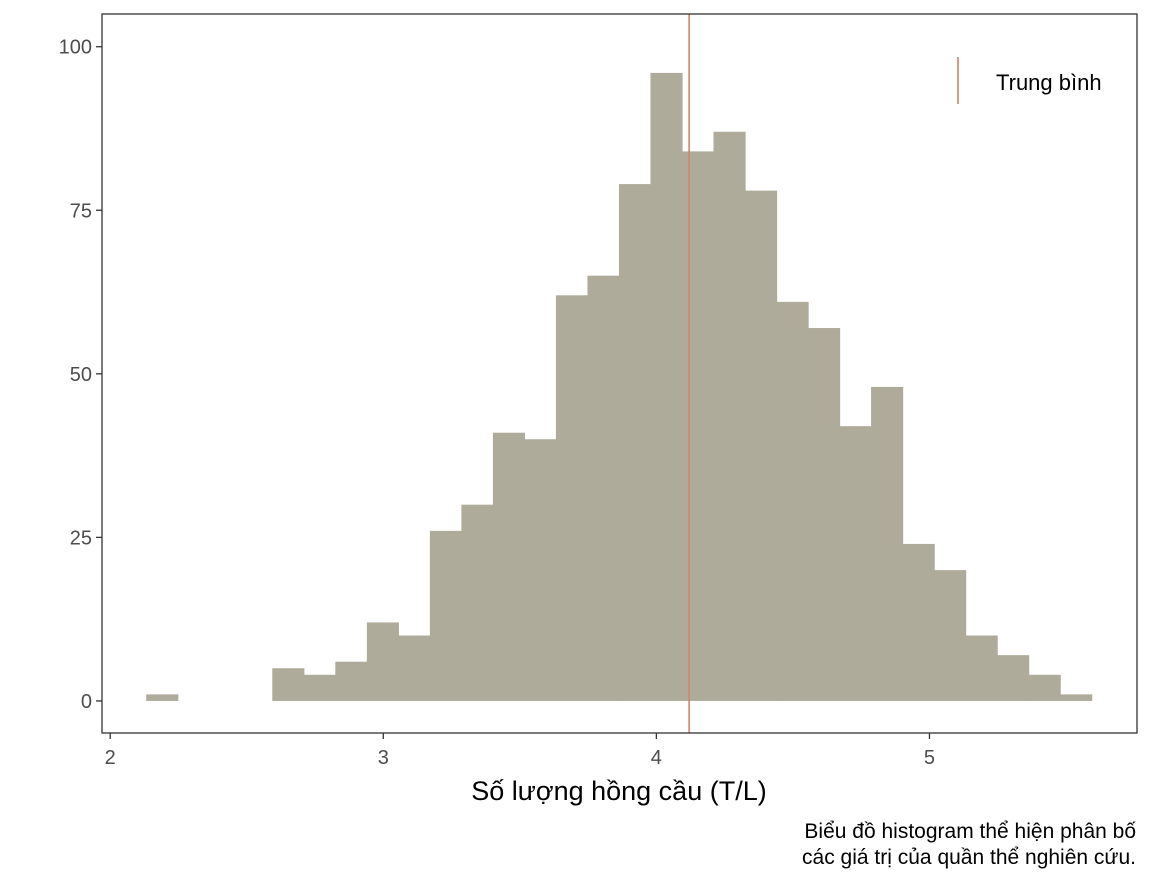 The height and width of the screenshot is (883, 1152). What do you see at coordinates (1049, 82) in the screenshot?
I see `legend-label-mean: Trung bình` at bounding box center [1049, 82].